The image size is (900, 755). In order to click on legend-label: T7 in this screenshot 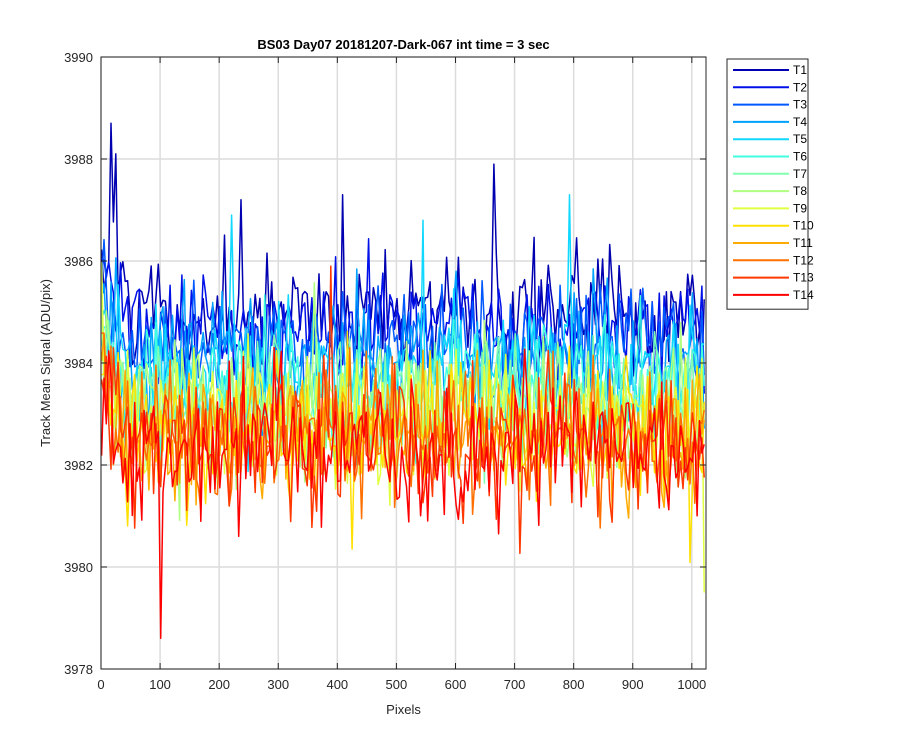, I will do `click(800, 174)`.